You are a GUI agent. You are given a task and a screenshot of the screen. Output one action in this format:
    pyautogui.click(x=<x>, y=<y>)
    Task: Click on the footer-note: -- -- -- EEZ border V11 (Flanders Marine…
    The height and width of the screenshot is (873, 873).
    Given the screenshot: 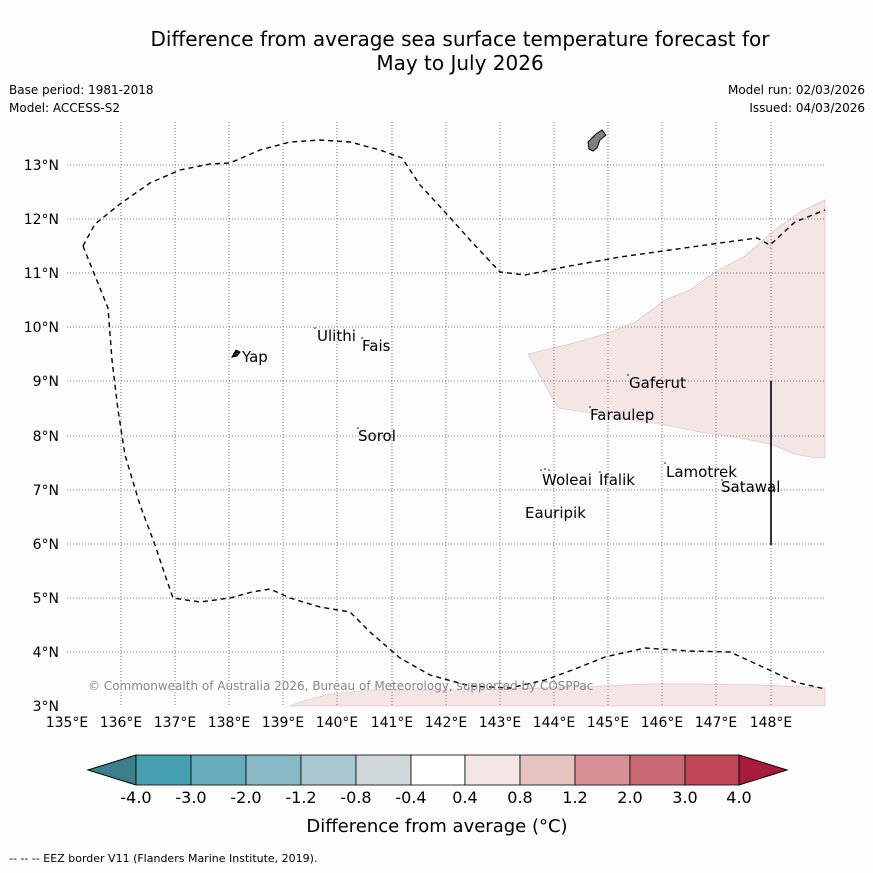 What is the action you would take?
    pyautogui.click(x=163, y=858)
    